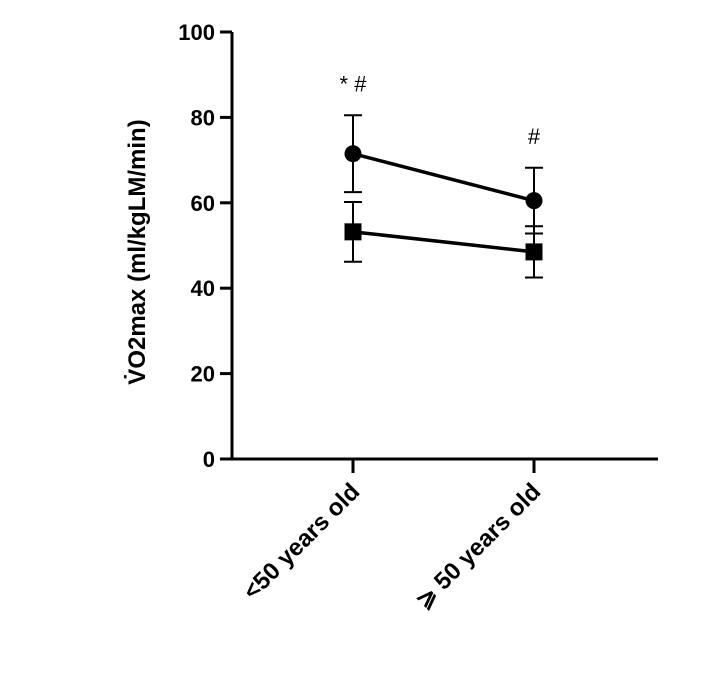  What do you see at coordinates (203, 117) in the screenshot?
I see `y-tick-label-4: 80` at bounding box center [203, 117].